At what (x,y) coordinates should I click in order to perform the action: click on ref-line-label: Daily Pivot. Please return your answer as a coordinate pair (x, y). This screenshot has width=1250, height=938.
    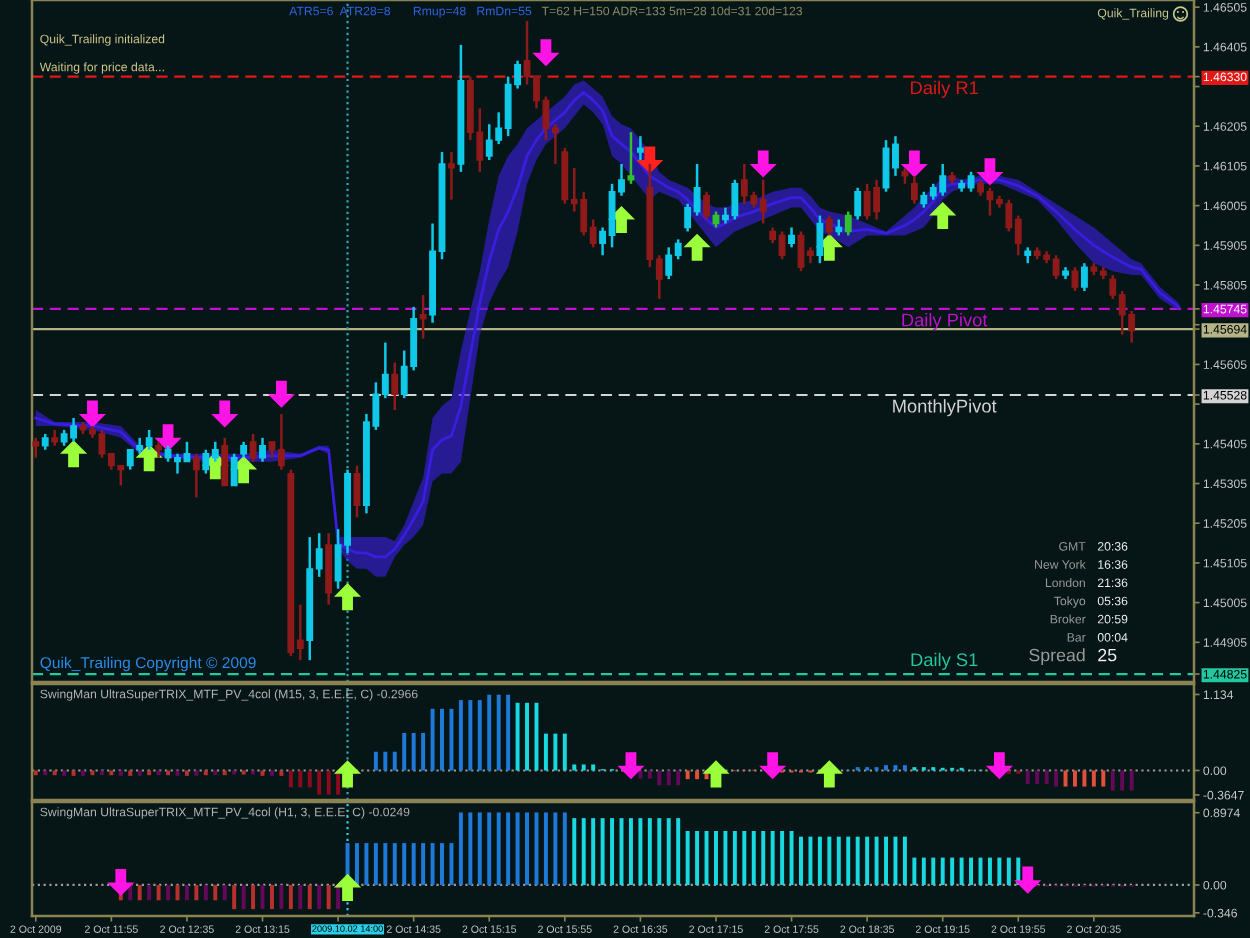
    Looking at the image, I should click on (945, 322).